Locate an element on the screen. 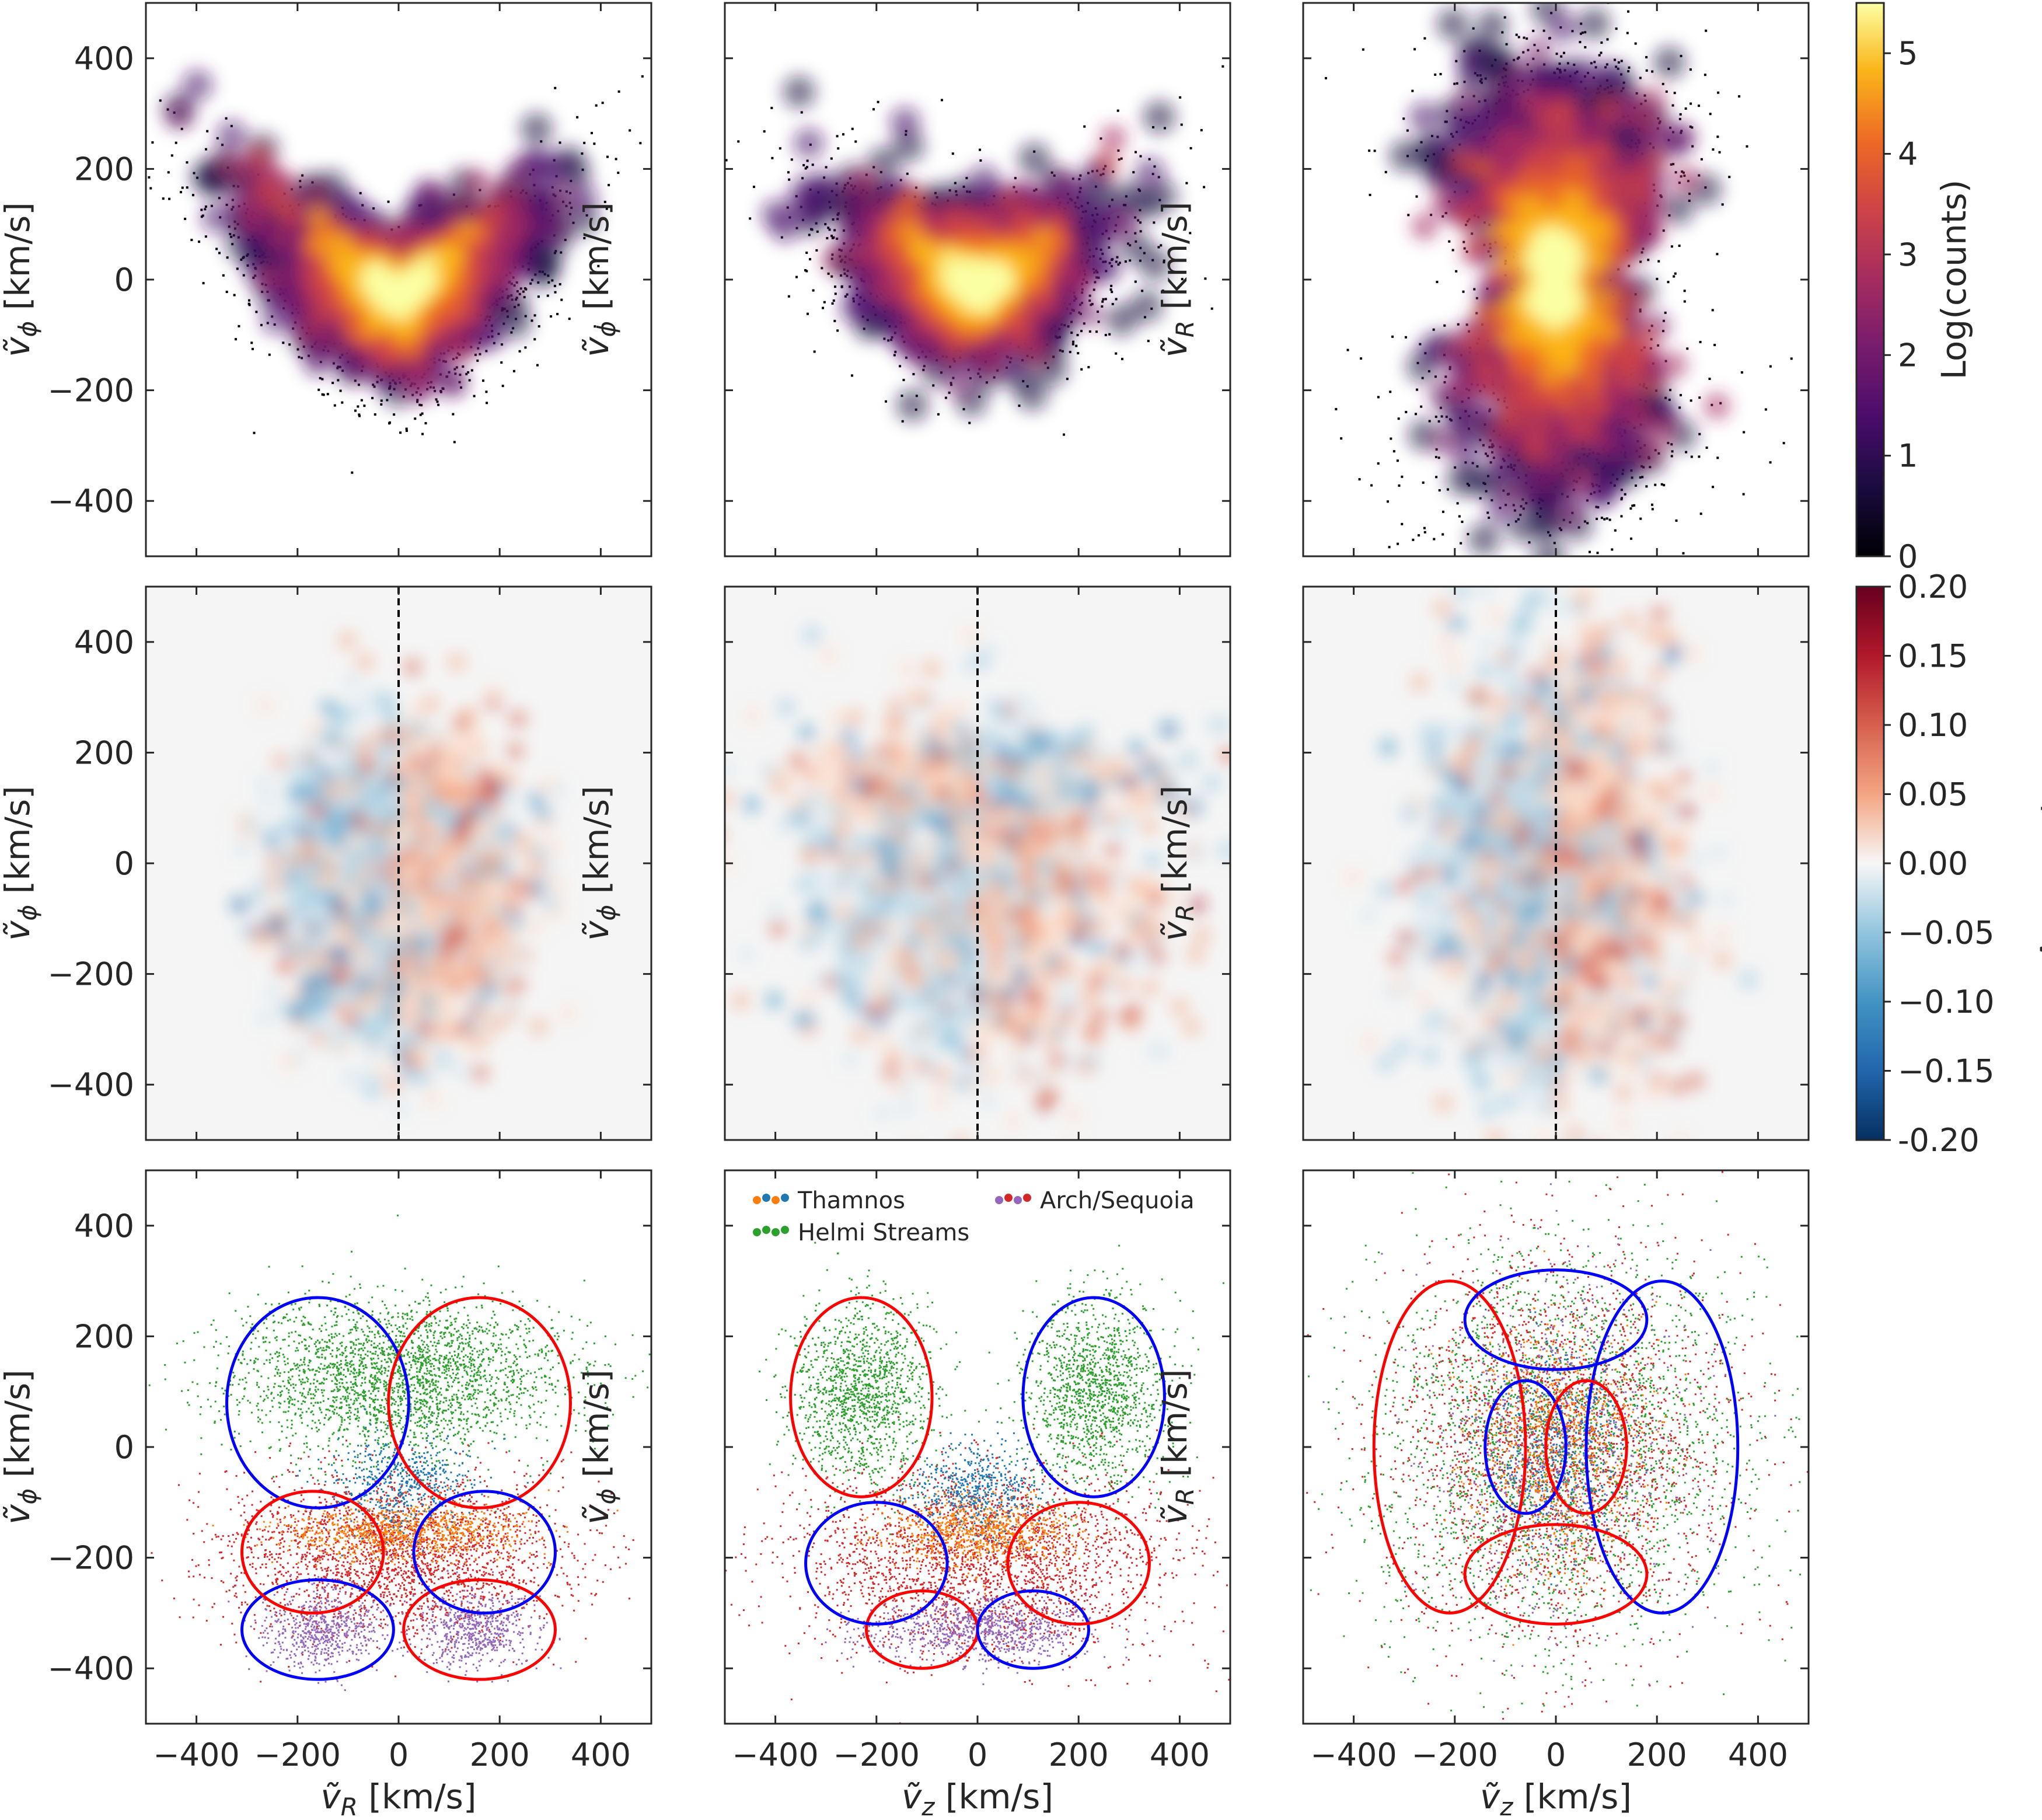 This screenshot has height=1820, width=2042. panel-r1c1: ṽϕ [km/s] is located at coordinates (904, 863).